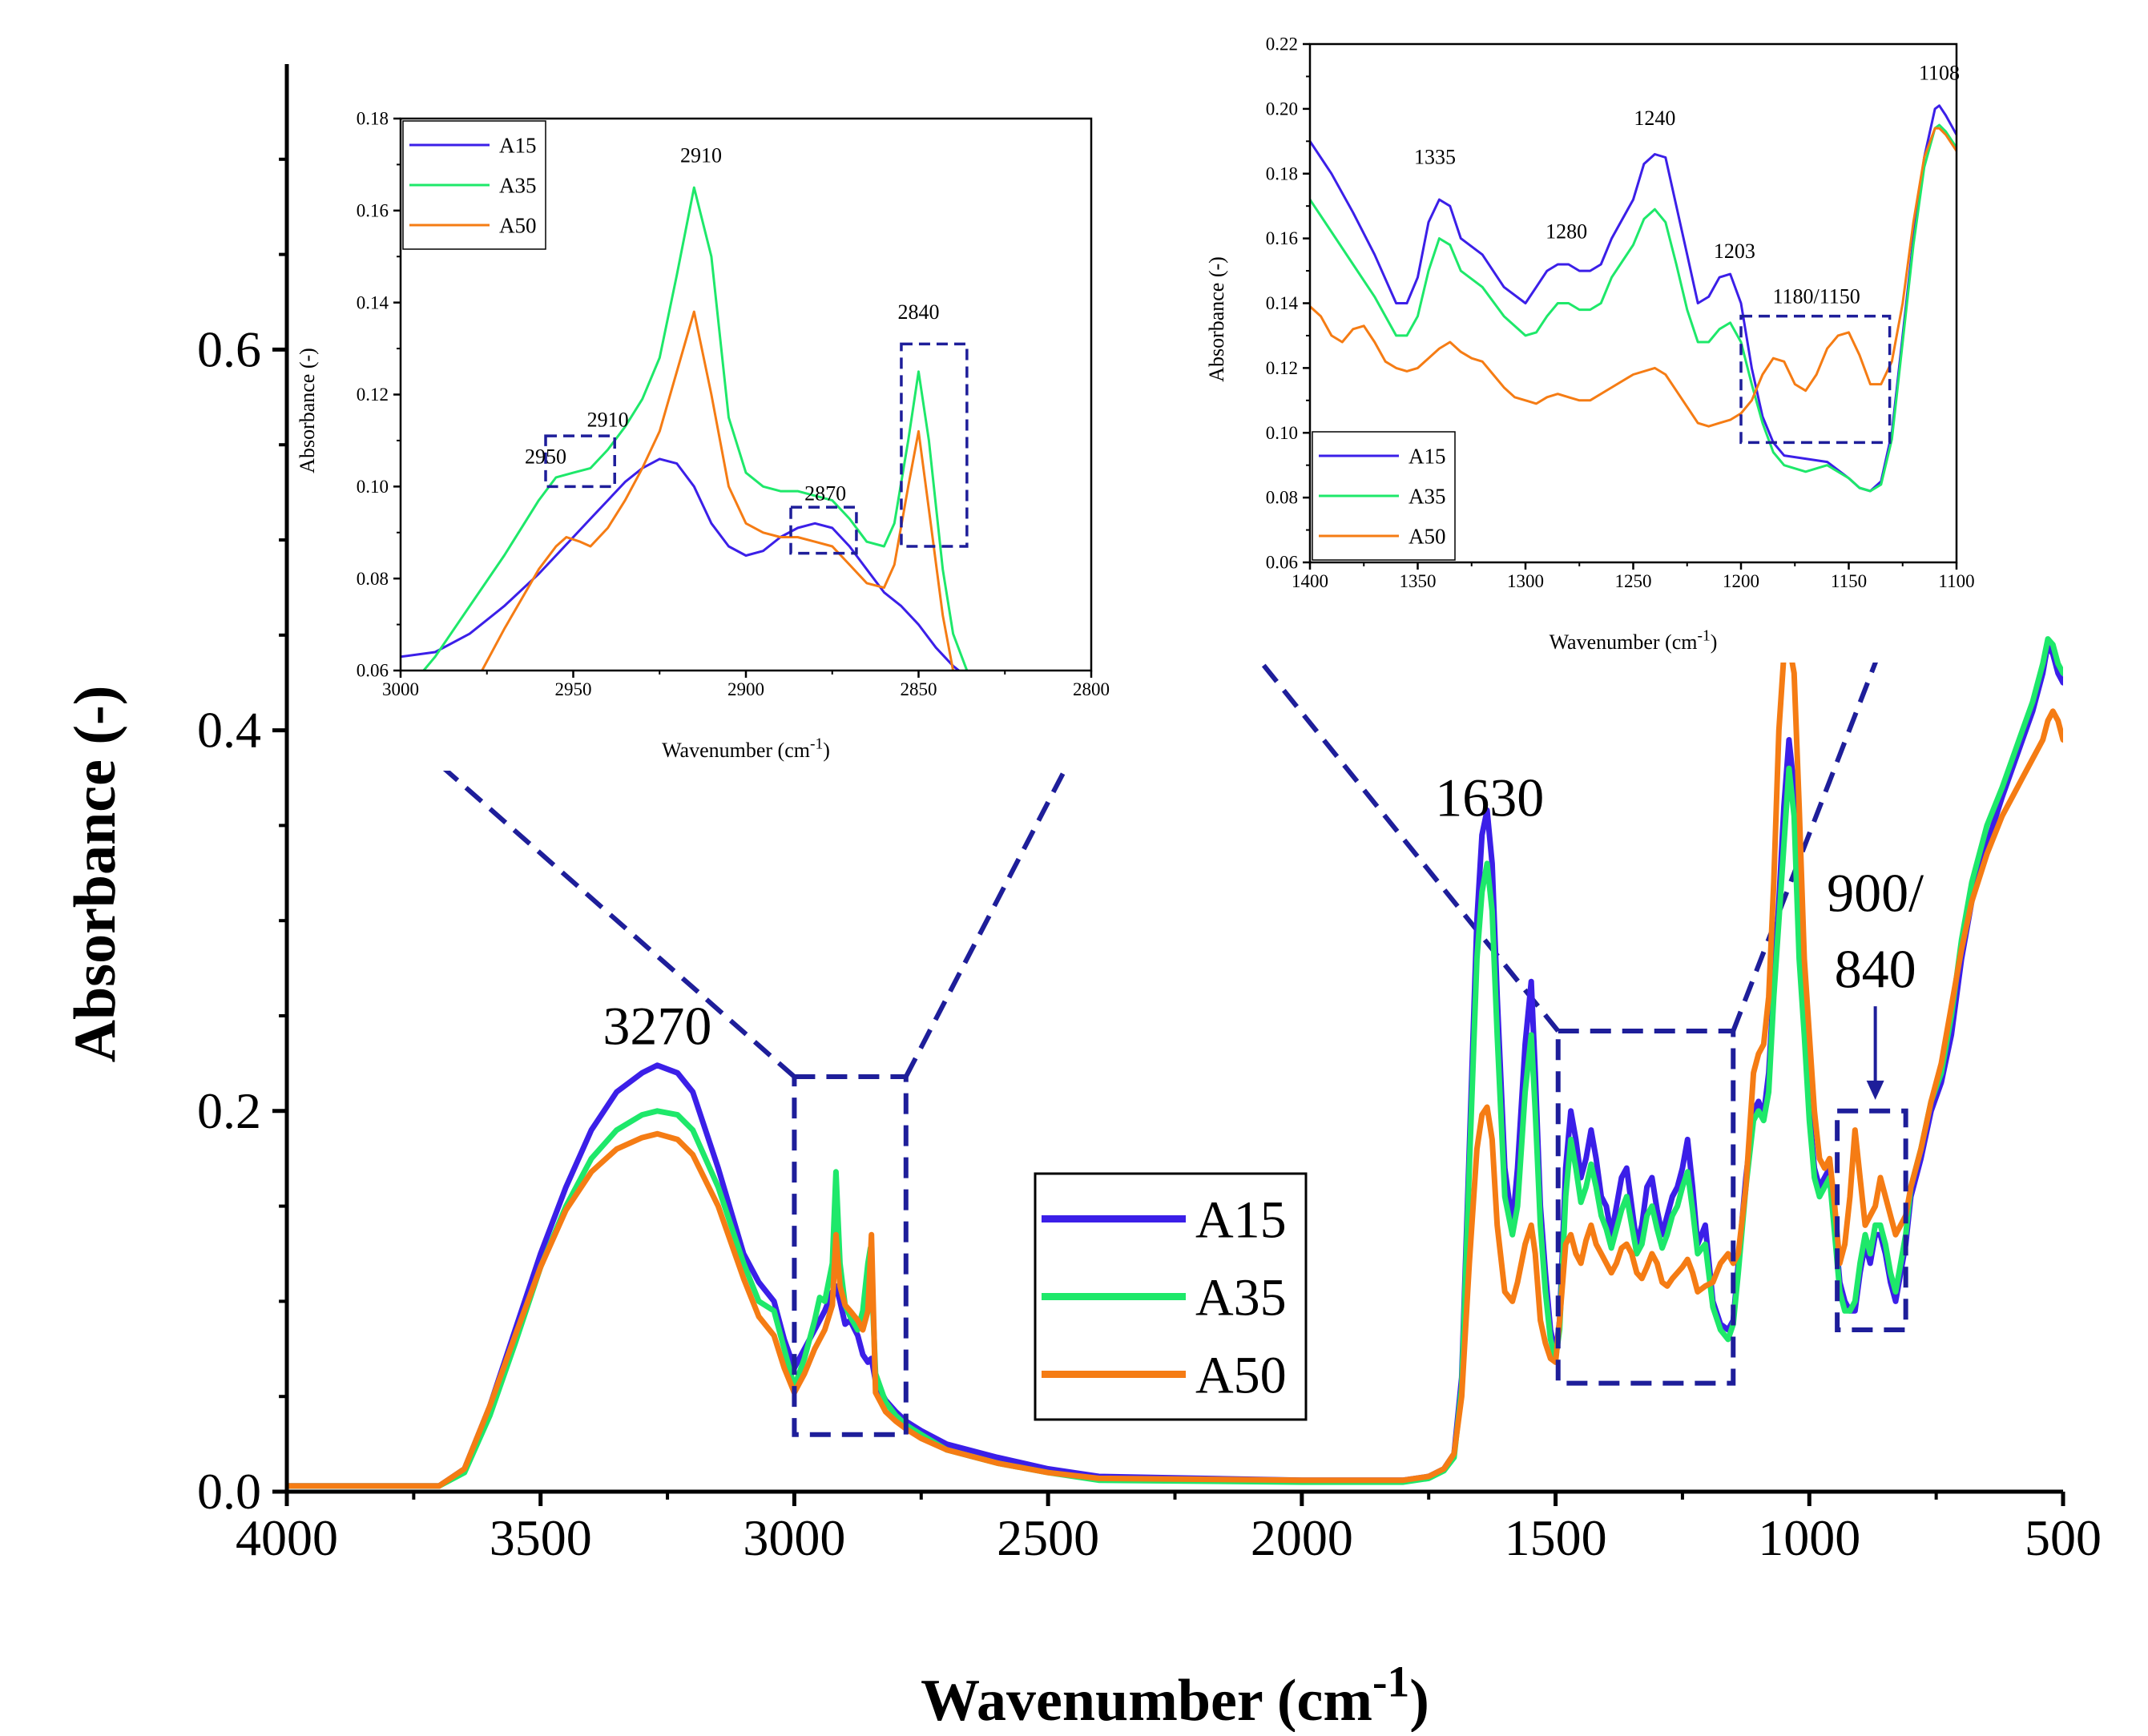 Image resolution: width=2148 pixels, height=1736 pixels. What do you see at coordinates (373, 395) in the screenshot?
I see `inset-left-y-tick-label: 0.12` at bounding box center [373, 395].